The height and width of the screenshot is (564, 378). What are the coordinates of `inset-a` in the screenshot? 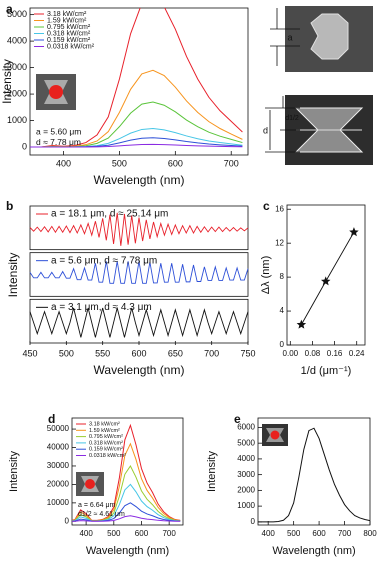 It's located at (56, 92).